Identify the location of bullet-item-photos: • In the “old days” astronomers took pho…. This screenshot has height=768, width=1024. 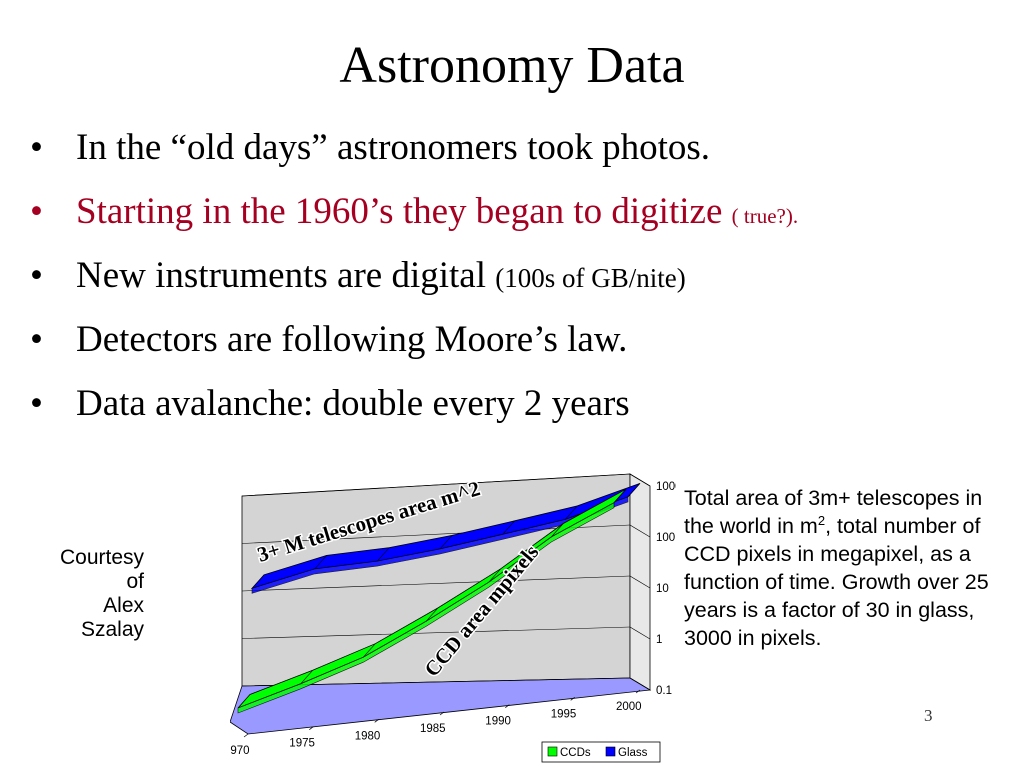
(515, 148).